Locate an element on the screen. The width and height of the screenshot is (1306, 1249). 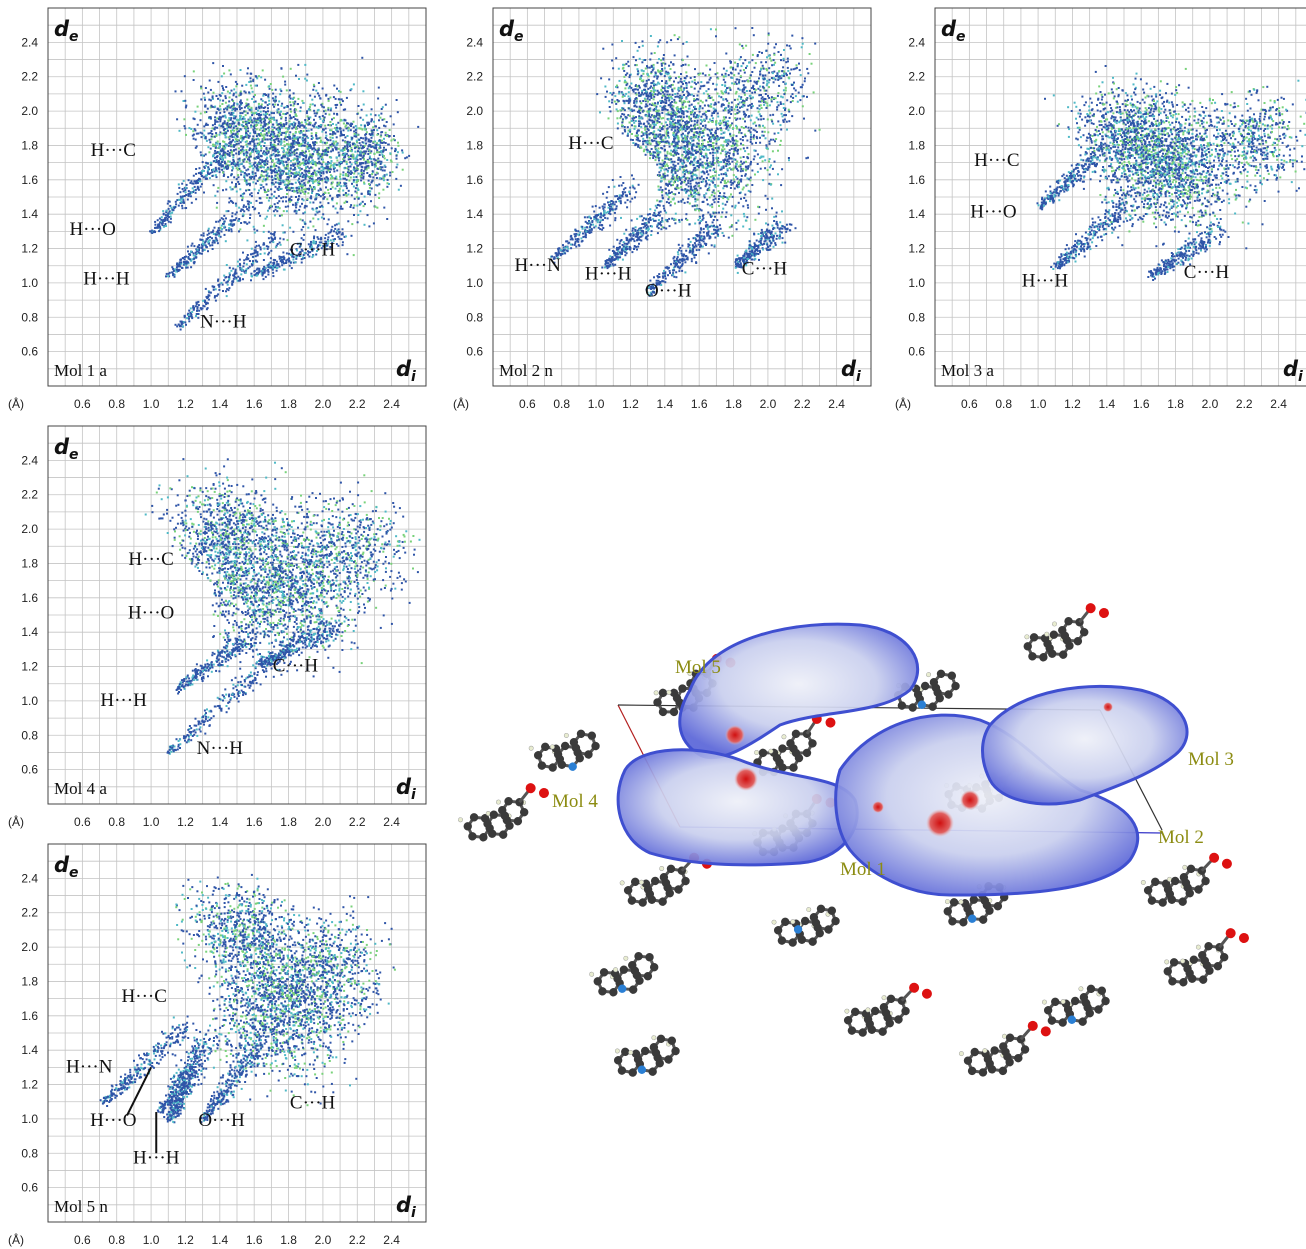
y-tick-label: 1.8 is located at coordinates (29, 981).